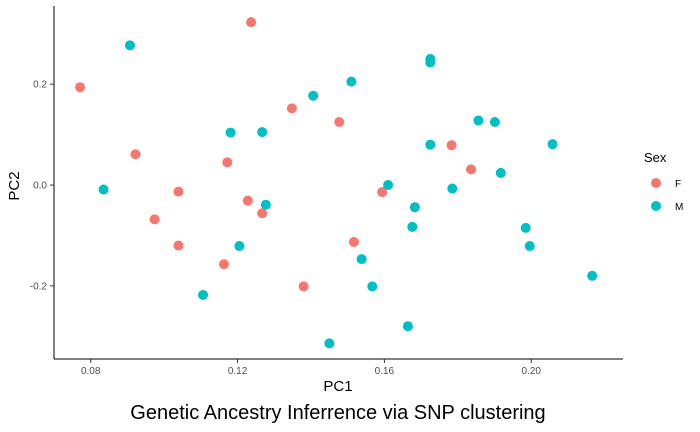 The height and width of the screenshot is (432, 700). What do you see at coordinates (14, 185) in the screenshot?
I see `y-axis-title: PC2` at bounding box center [14, 185].